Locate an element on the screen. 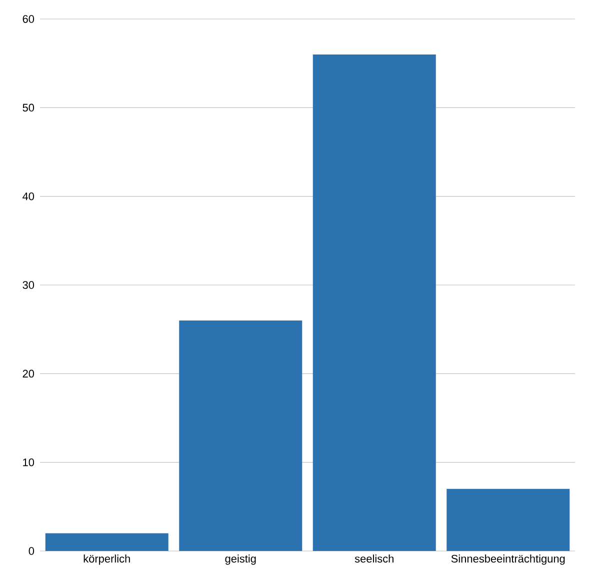 The image size is (608, 577). y-tick-label: 20 is located at coordinates (28, 374).